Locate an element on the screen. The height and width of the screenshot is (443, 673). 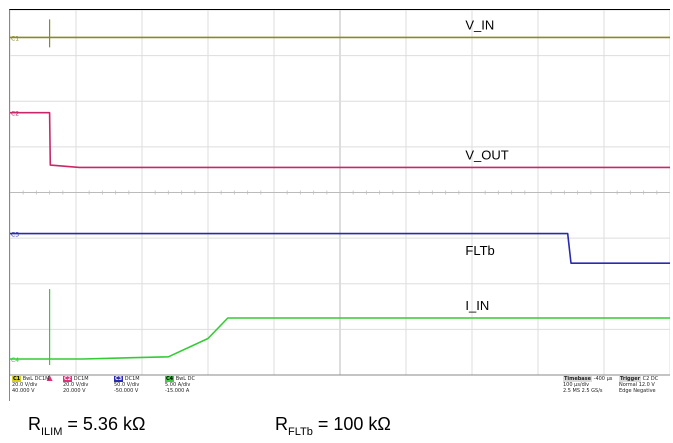
trace-label-fltb: FLTb is located at coordinates (479, 250).